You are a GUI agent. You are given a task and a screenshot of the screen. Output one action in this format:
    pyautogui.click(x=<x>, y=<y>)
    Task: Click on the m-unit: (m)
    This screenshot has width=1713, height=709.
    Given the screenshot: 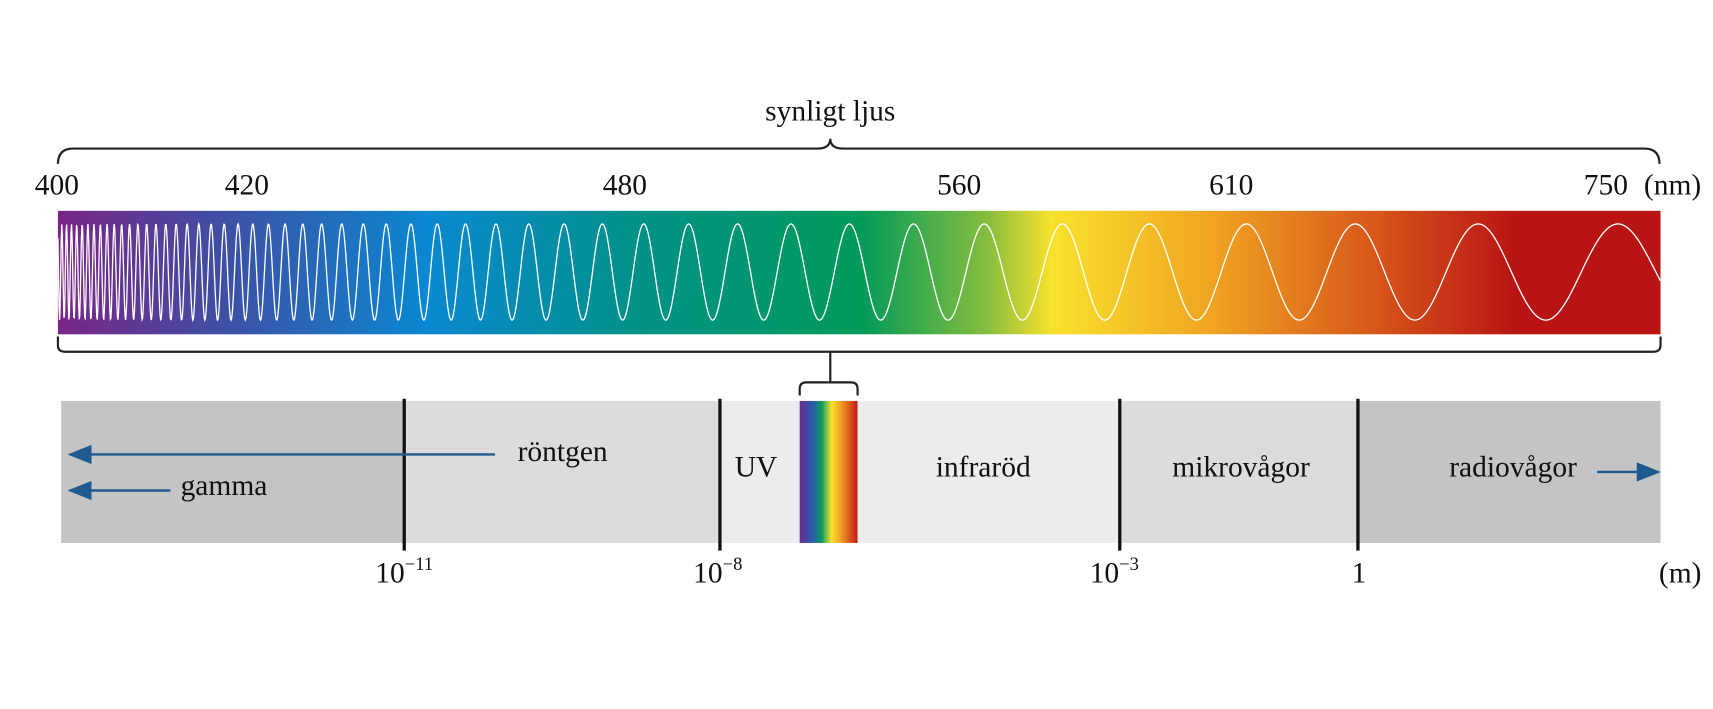 What is the action you would take?
    pyautogui.click(x=1680, y=573)
    